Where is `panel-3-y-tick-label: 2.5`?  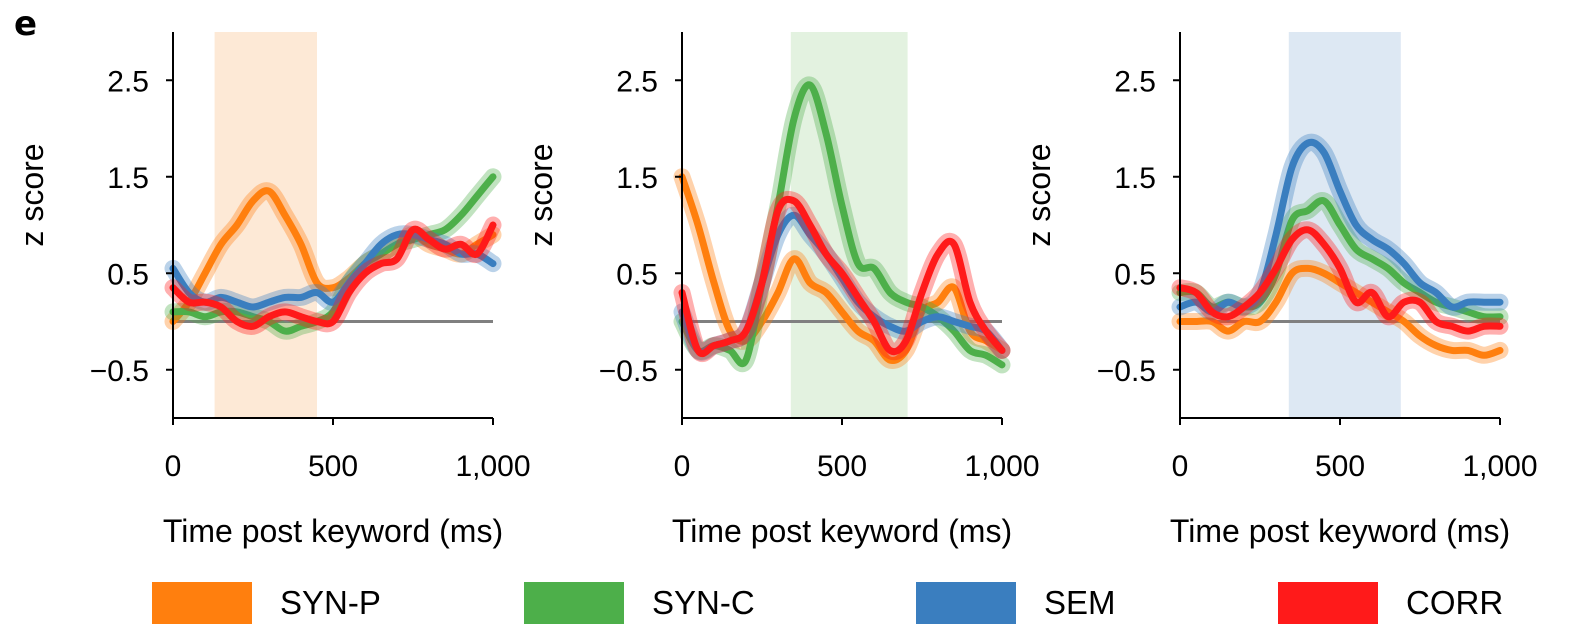 panel-3-y-tick-label: 2.5 is located at coordinates (1135, 81).